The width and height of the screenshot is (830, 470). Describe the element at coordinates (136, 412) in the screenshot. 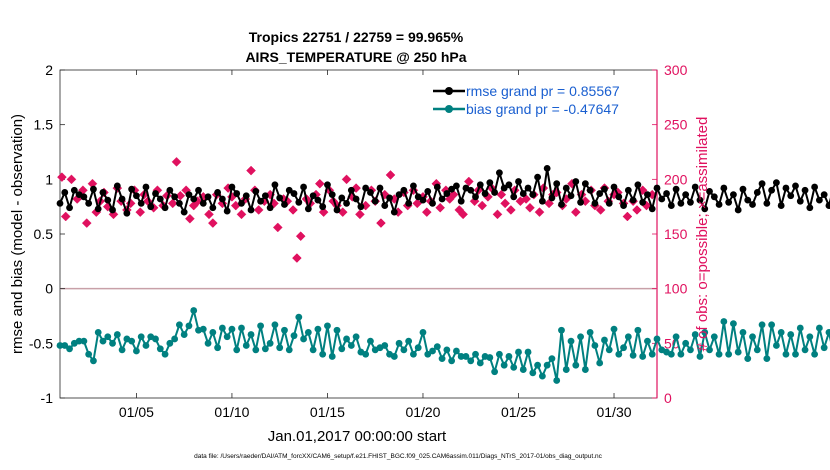

I see `x-tick-label: 01/05` at that location.